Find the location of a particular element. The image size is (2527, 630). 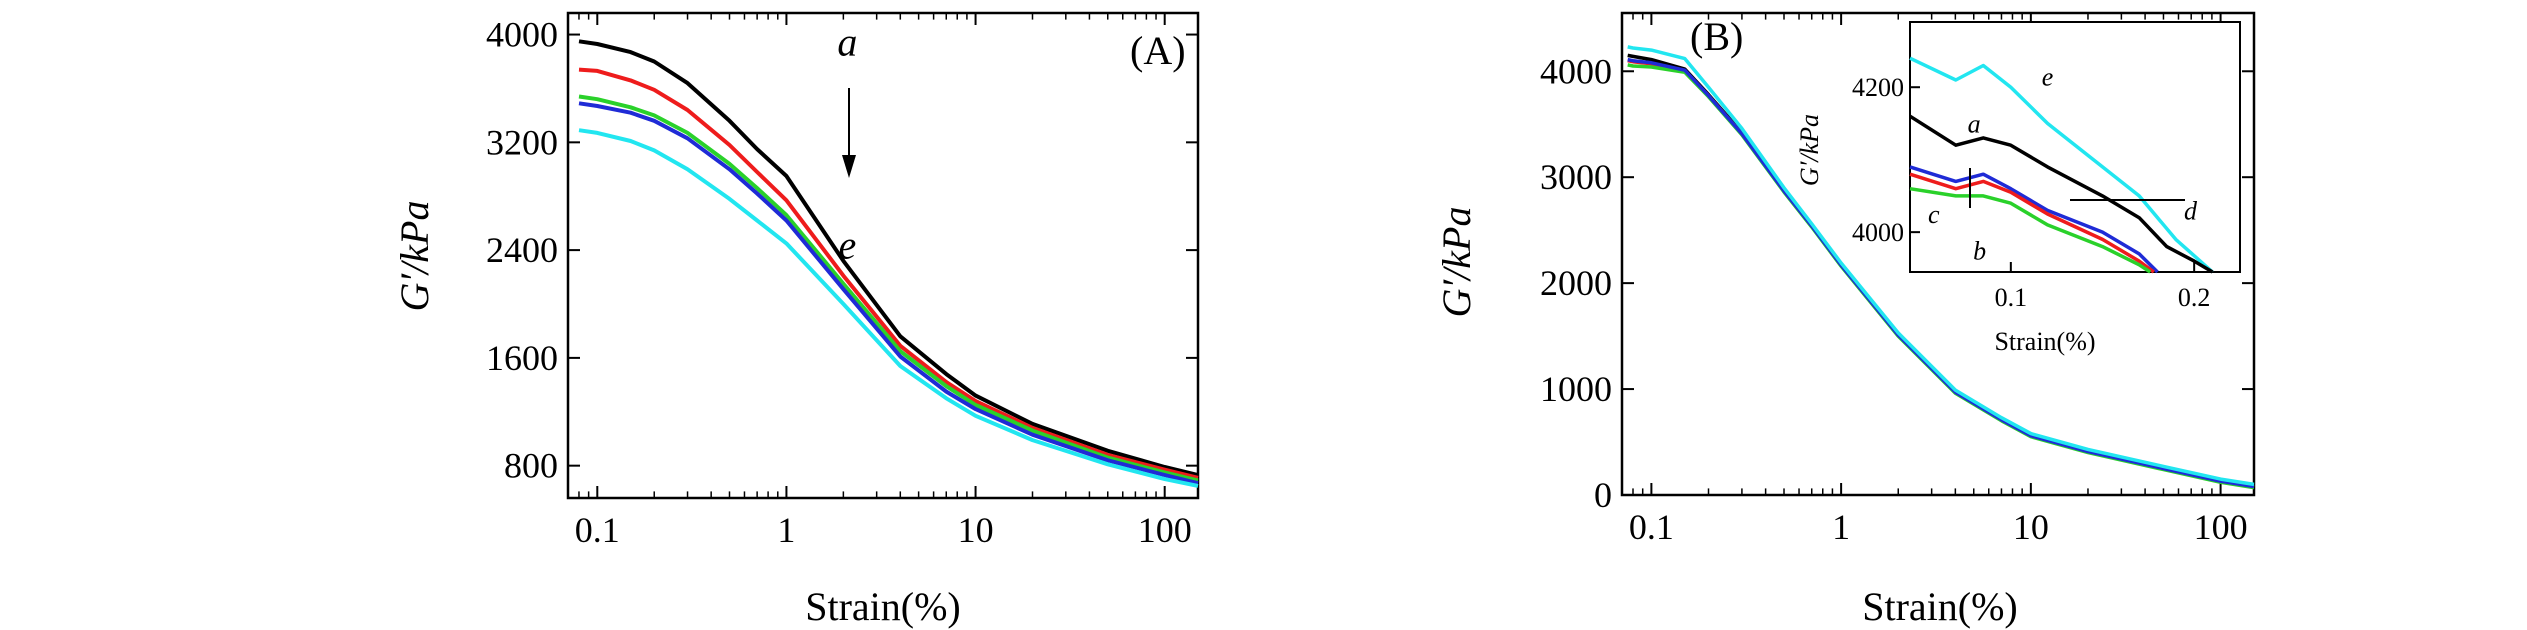

panel-b-ylabel: G′/kPa is located at coordinates (1456, 262).